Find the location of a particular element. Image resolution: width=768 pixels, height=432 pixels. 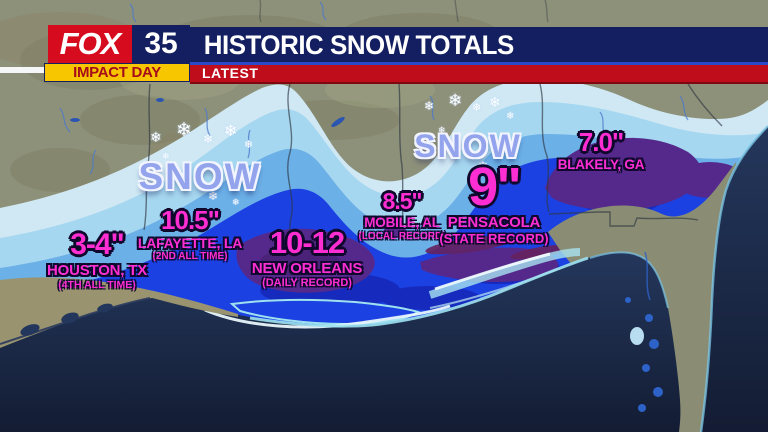

texas-coast is located at coordinates (119, 312).